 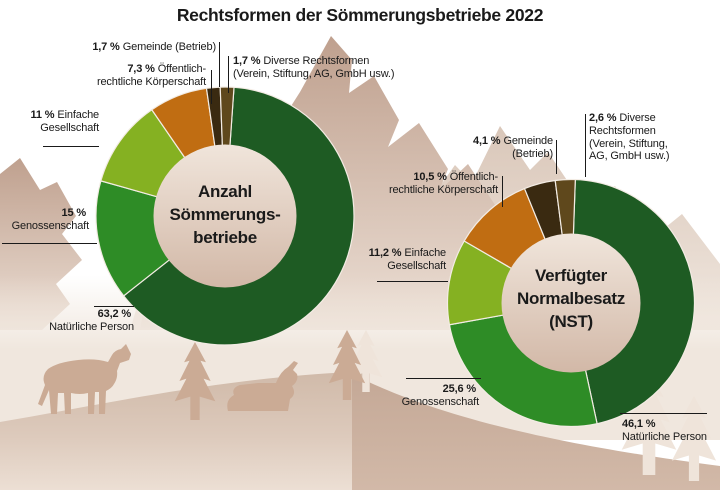 I want to click on leader-line-right-oeffentlich, so click(x=502, y=191).